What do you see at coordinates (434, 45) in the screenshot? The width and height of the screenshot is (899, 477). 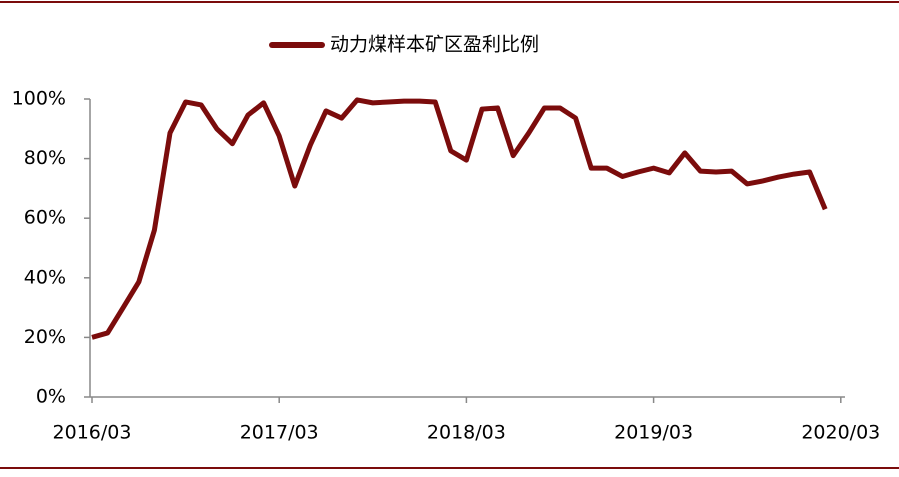 I see `legend-label: 动力煤样本矿区盈利比例` at bounding box center [434, 45].